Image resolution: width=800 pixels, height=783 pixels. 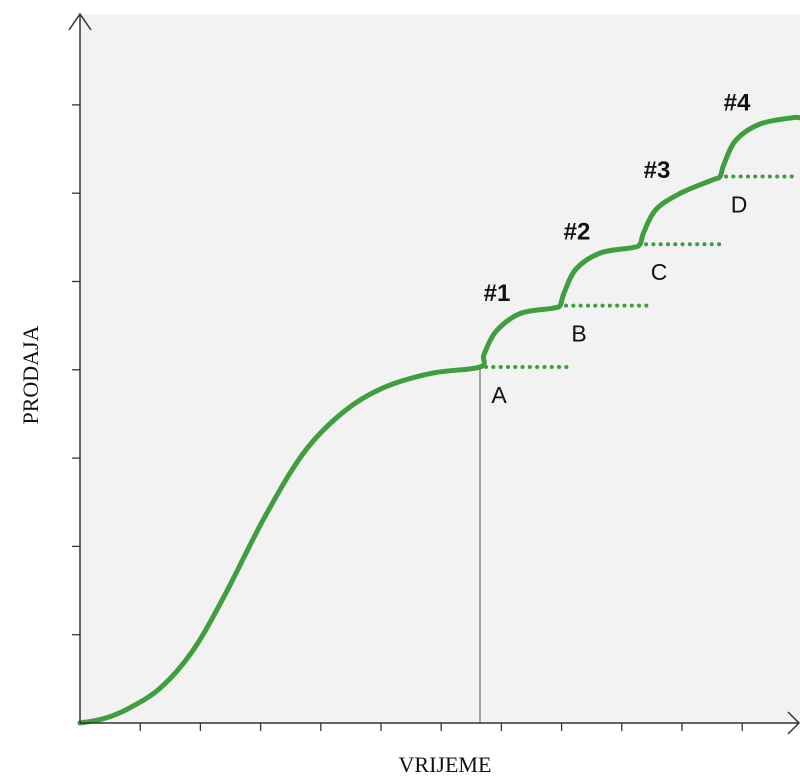 I want to click on launch-label: #1, so click(x=497, y=293).